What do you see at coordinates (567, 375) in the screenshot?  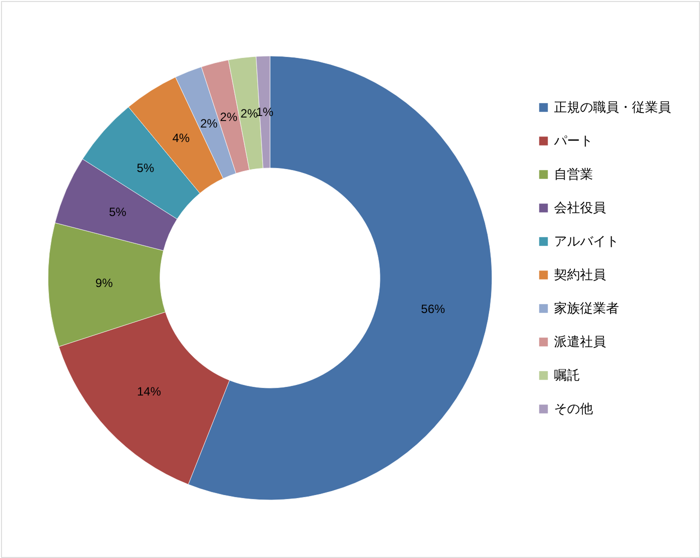 I see `legend-label: 嘱託` at bounding box center [567, 375].